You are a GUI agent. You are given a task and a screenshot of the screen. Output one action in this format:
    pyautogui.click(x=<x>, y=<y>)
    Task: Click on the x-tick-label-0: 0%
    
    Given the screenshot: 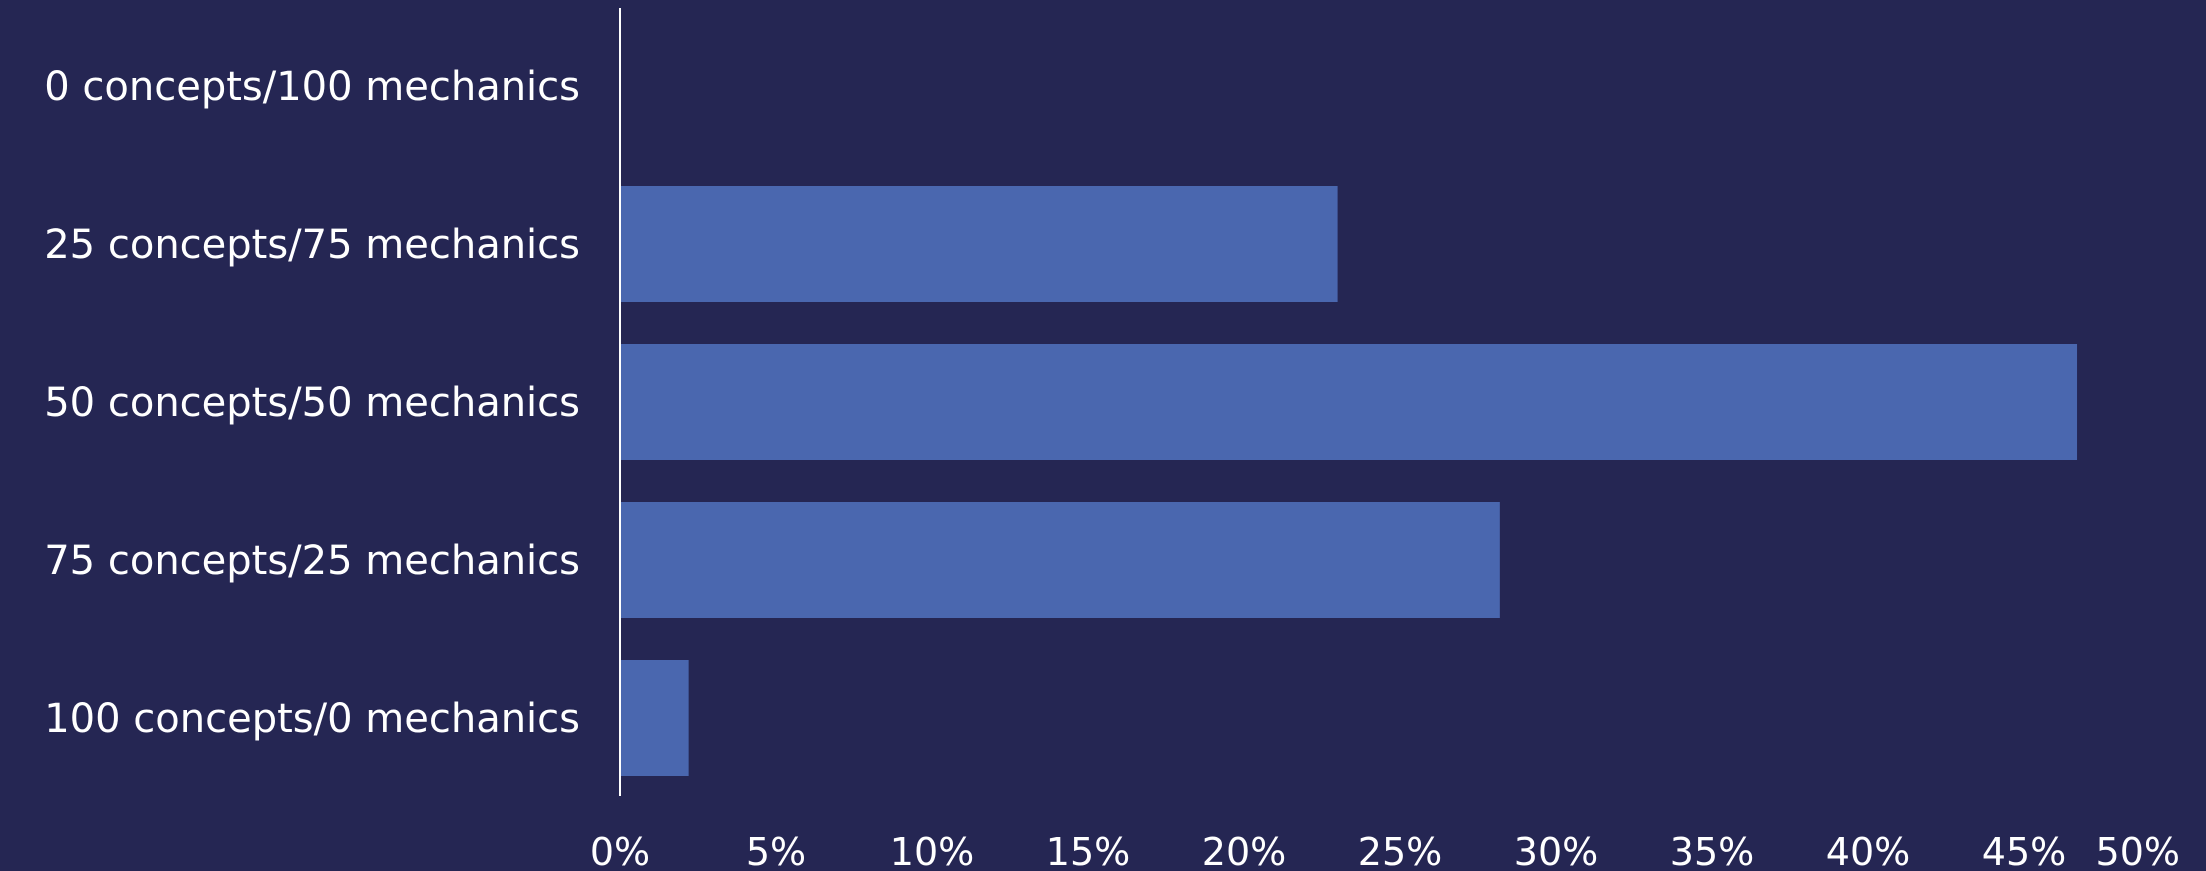 What is the action you would take?
    pyautogui.click(x=620, y=850)
    